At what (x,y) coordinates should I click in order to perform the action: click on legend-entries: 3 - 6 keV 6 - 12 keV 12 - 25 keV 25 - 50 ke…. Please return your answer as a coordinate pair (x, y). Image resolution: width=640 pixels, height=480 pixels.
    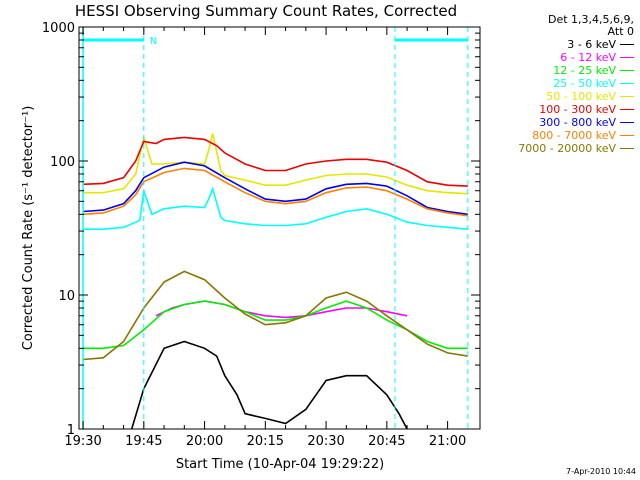
    Looking at the image, I should click on (560, 96).